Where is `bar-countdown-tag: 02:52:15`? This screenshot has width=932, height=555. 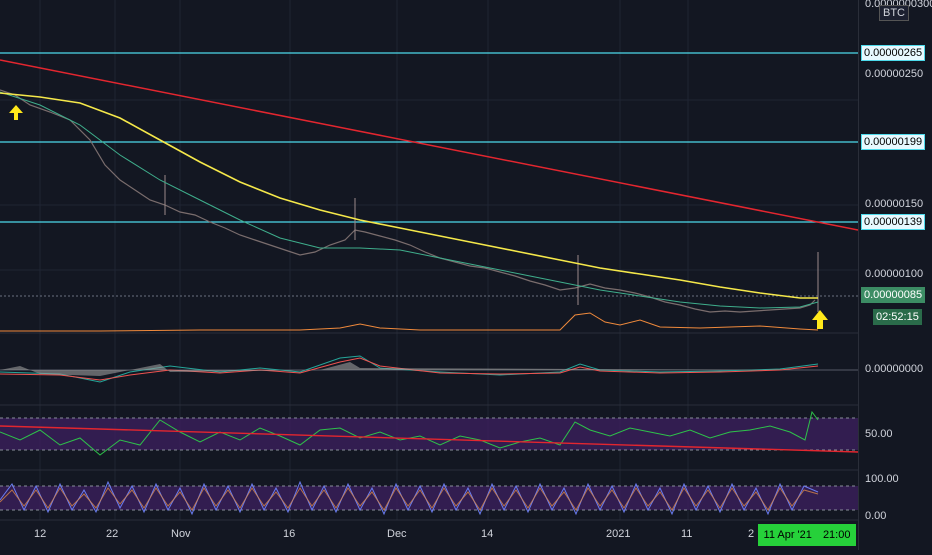 bar-countdown-tag: 02:52:15 is located at coordinates (897, 317).